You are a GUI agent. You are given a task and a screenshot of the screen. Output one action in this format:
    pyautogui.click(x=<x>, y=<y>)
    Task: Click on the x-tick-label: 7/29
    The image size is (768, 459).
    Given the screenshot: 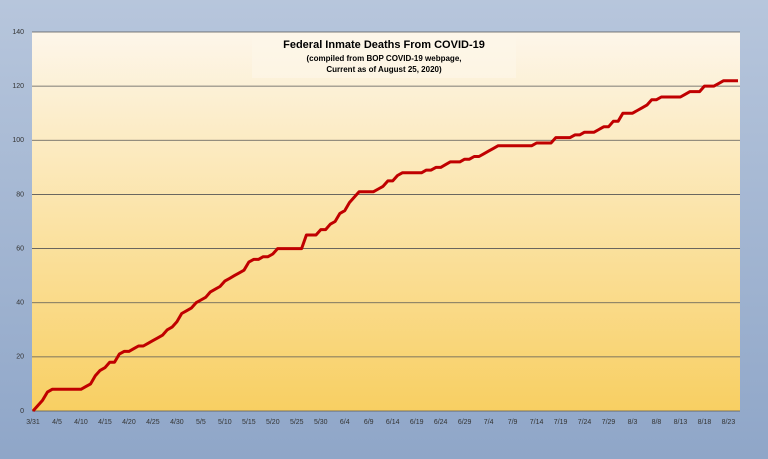 What is the action you would take?
    pyautogui.click(x=609, y=422)
    